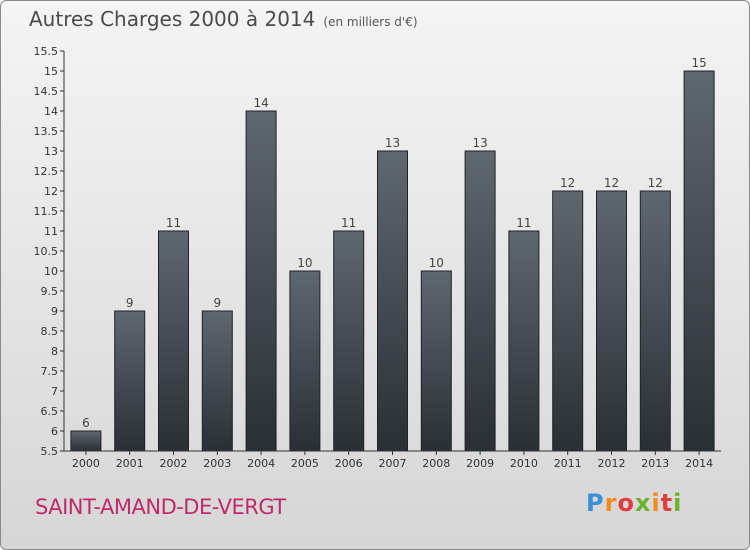 Image resolution: width=750 pixels, height=550 pixels. I want to click on chart-subtitle: (en milliers d'€), so click(370, 22).